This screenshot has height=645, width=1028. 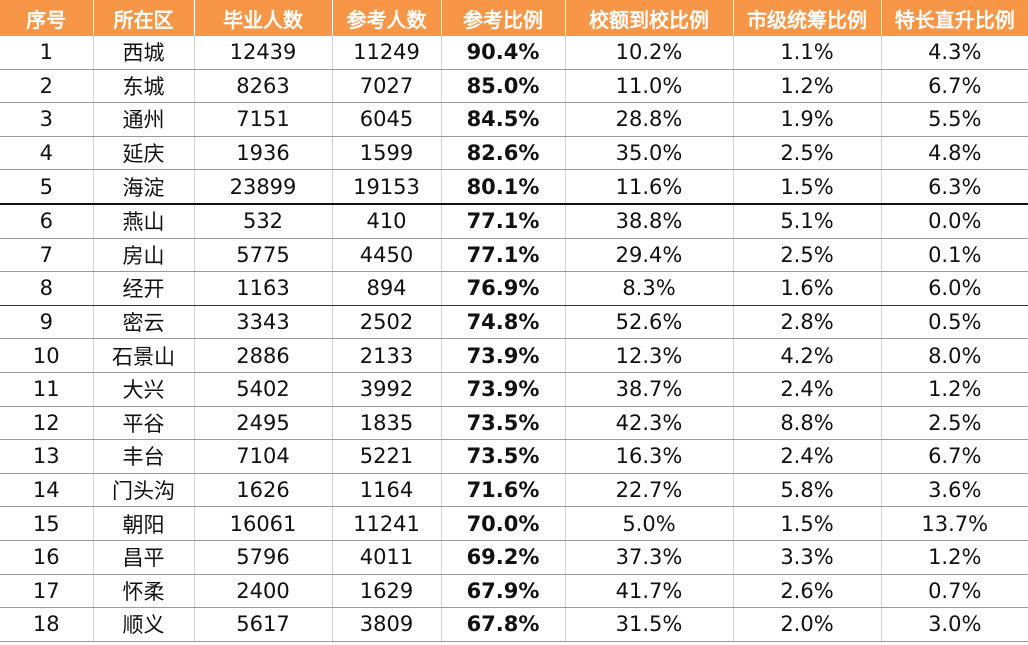 I want to click on cell-school-quota-ratio: 38.7%, so click(x=649, y=389).